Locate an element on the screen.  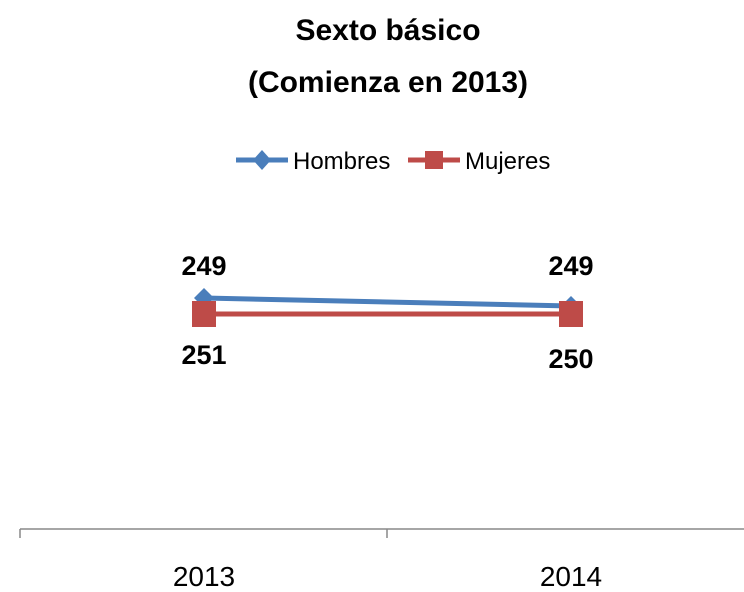
plot-area: 249 249 251 250 is located at coordinates (387, 312).